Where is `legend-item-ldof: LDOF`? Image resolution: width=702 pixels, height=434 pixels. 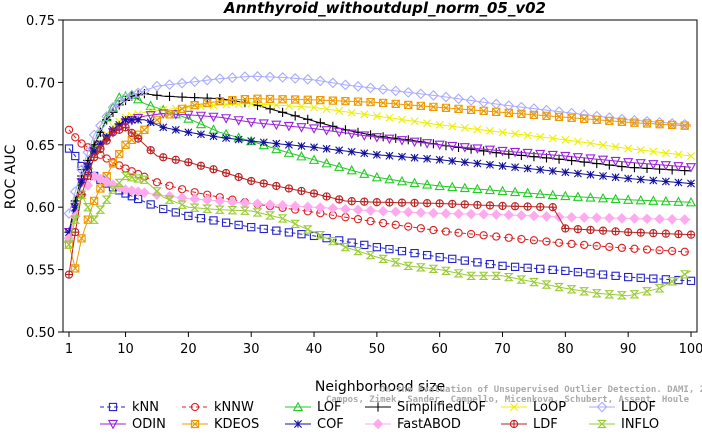
legend-item-ldof: LDOF is located at coordinates (622, 407).